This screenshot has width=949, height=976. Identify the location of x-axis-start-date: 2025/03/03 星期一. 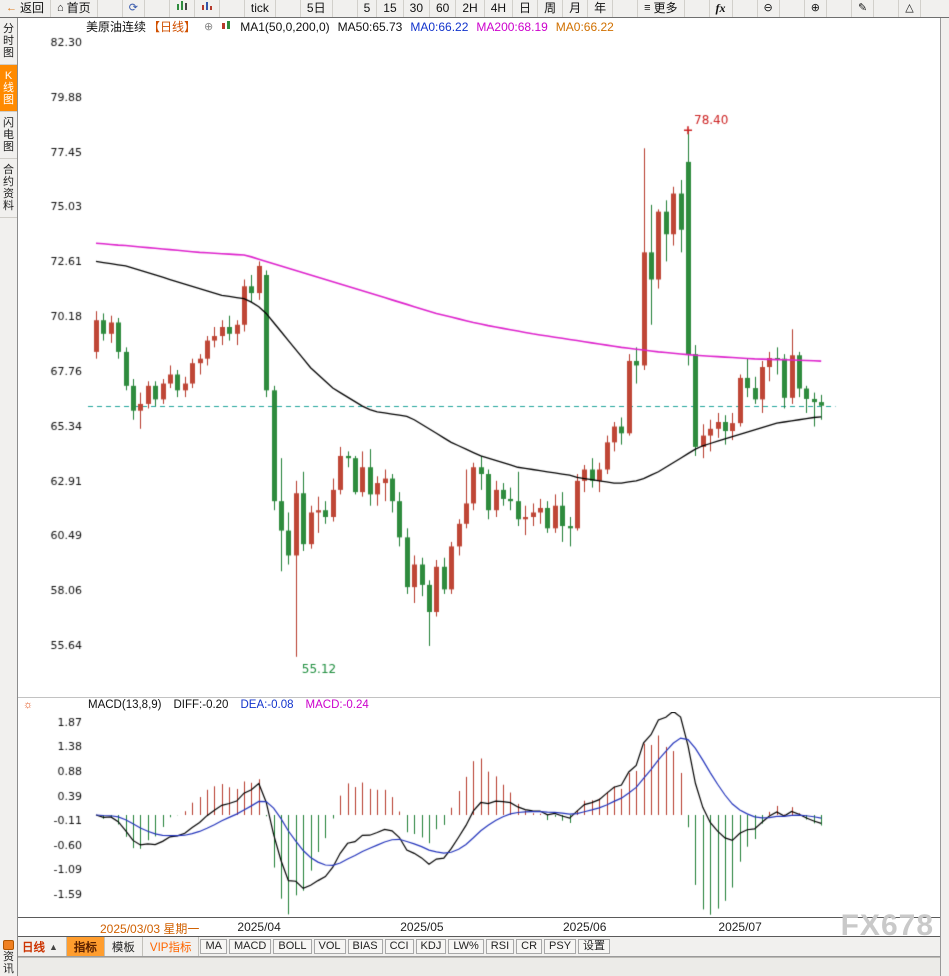
(150, 929).